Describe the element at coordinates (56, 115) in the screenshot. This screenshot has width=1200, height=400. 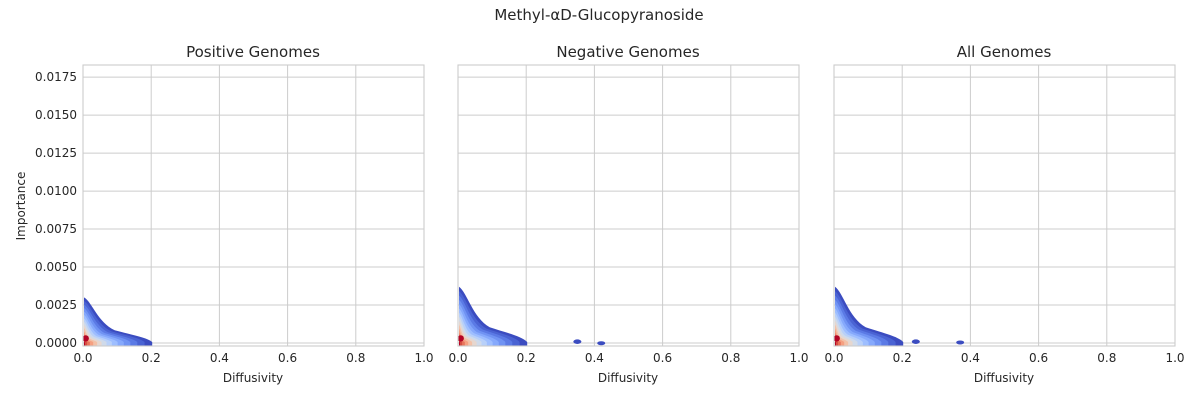
I see `y-tick-label: 0.0150` at that location.